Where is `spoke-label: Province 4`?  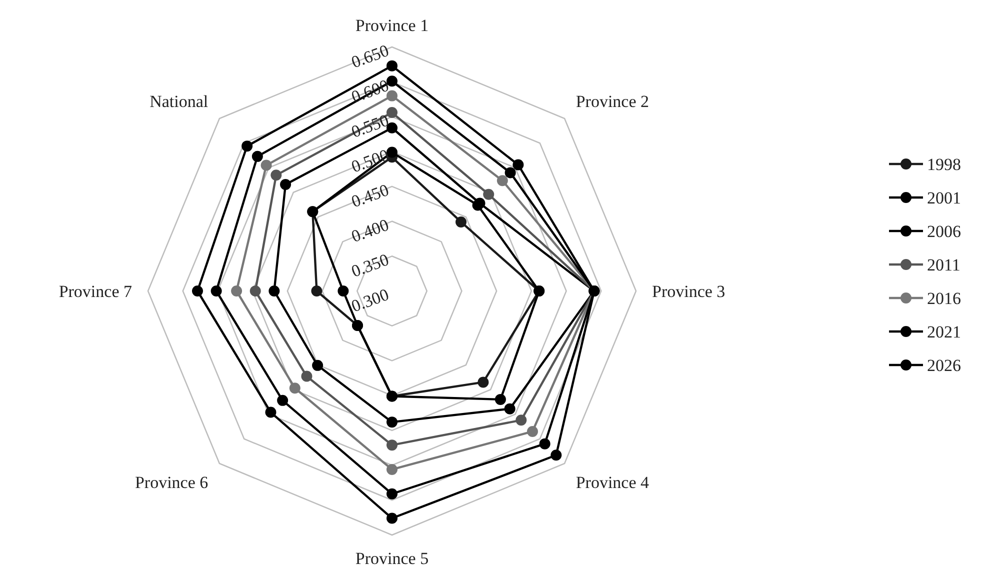
spoke-label: Province 4 is located at coordinates (613, 482).